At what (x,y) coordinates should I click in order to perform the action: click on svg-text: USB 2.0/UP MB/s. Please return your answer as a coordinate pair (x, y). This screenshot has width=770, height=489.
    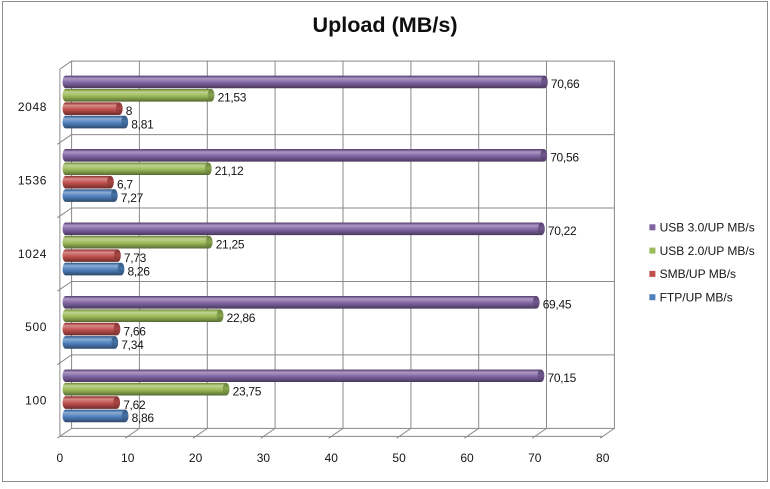
    Looking at the image, I should click on (707, 251).